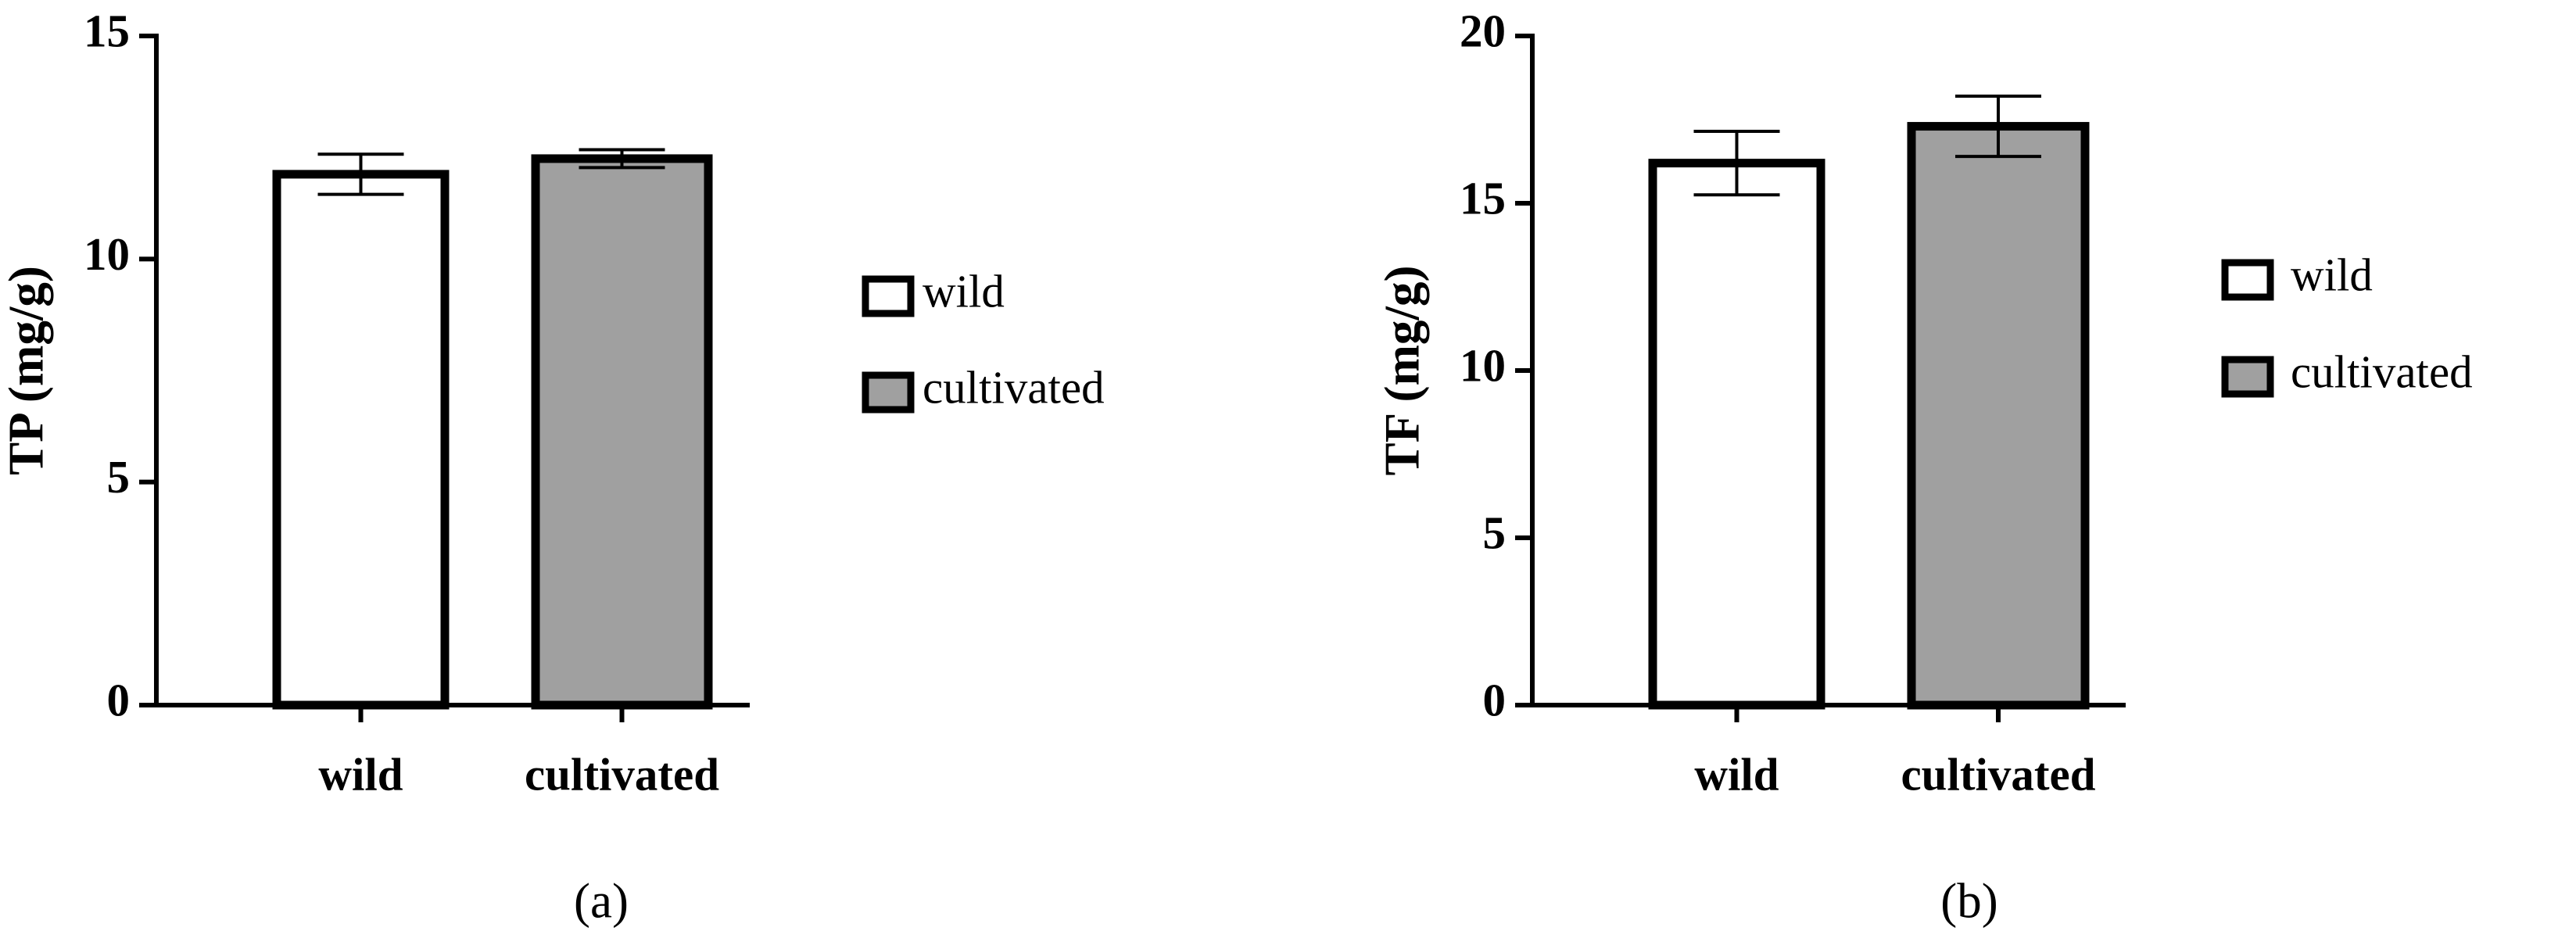 This screenshot has height=949, width=2576. I want to click on y-axis-title: TF (mg/g), so click(1401, 371).